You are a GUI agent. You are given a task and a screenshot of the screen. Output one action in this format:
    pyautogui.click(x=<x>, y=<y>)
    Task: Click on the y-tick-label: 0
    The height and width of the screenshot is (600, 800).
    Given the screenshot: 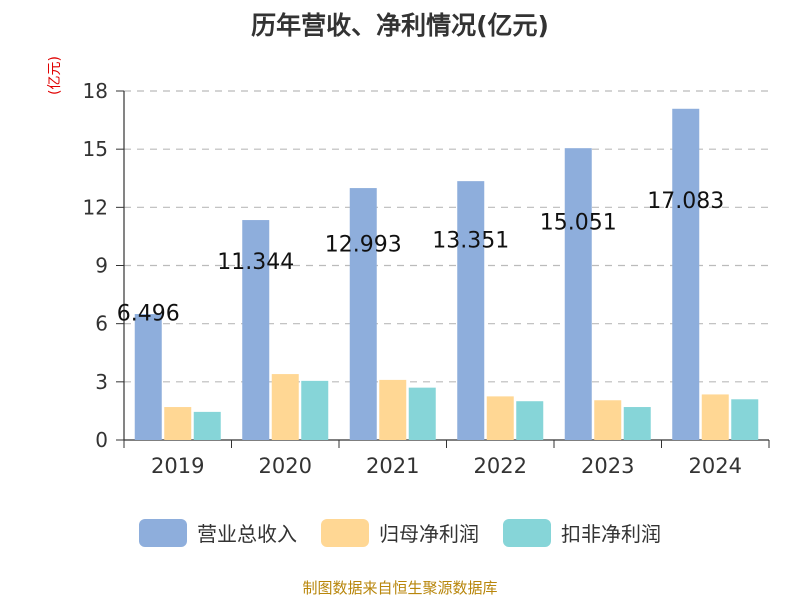 What is the action you would take?
    pyautogui.click(x=101, y=440)
    